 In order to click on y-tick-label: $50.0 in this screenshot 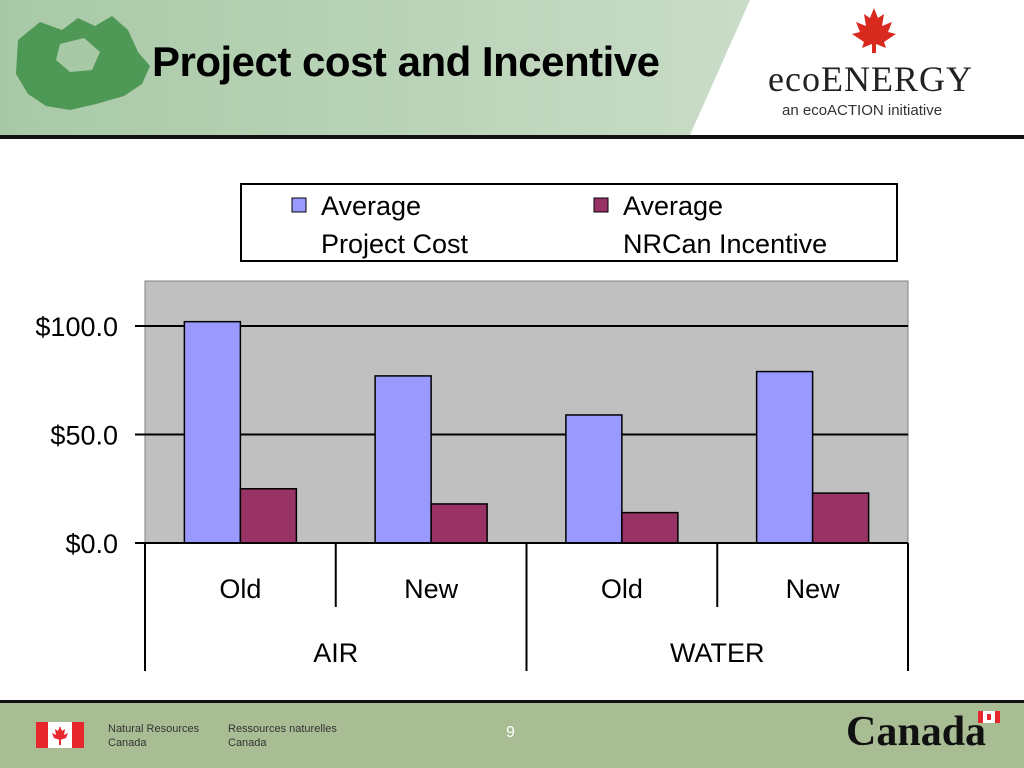, I will do `click(84, 436)`.